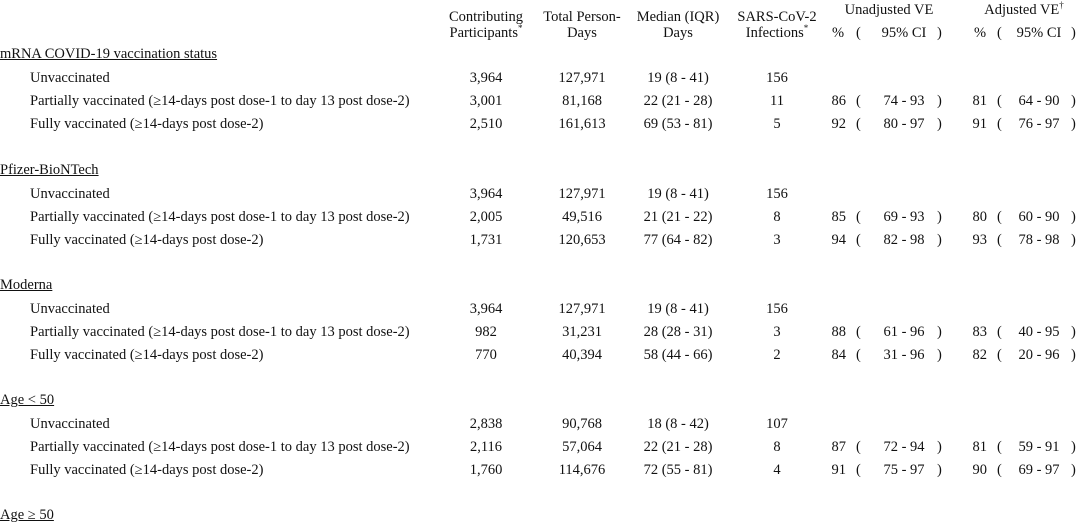 This screenshot has width=1080, height=526. Describe the element at coordinates (109, 54) in the screenshot. I see `section-title: mRNA COVID-19 vaccination status` at that location.